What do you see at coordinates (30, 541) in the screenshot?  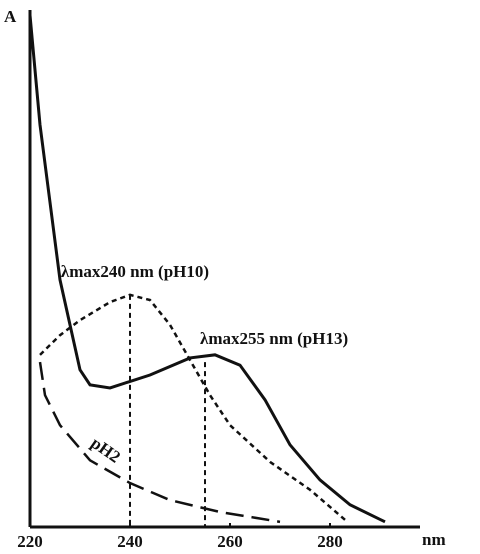 I see `x-tick-label: 220` at bounding box center [30, 541].